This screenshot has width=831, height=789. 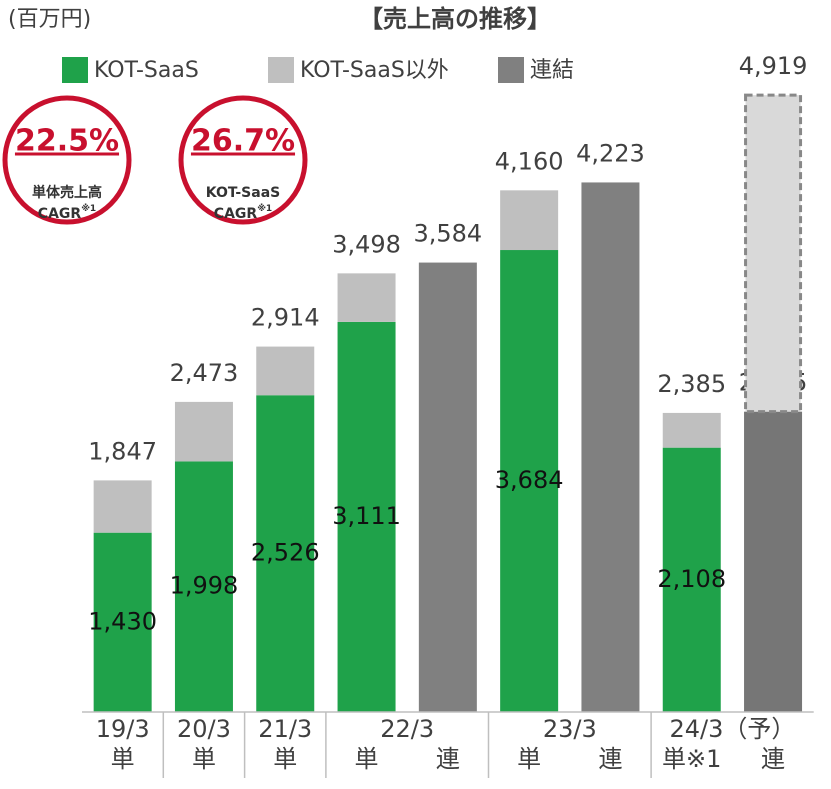 What do you see at coordinates (529, 161) in the screenshot?
I see `total-label: 4,160` at bounding box center [529, 161].